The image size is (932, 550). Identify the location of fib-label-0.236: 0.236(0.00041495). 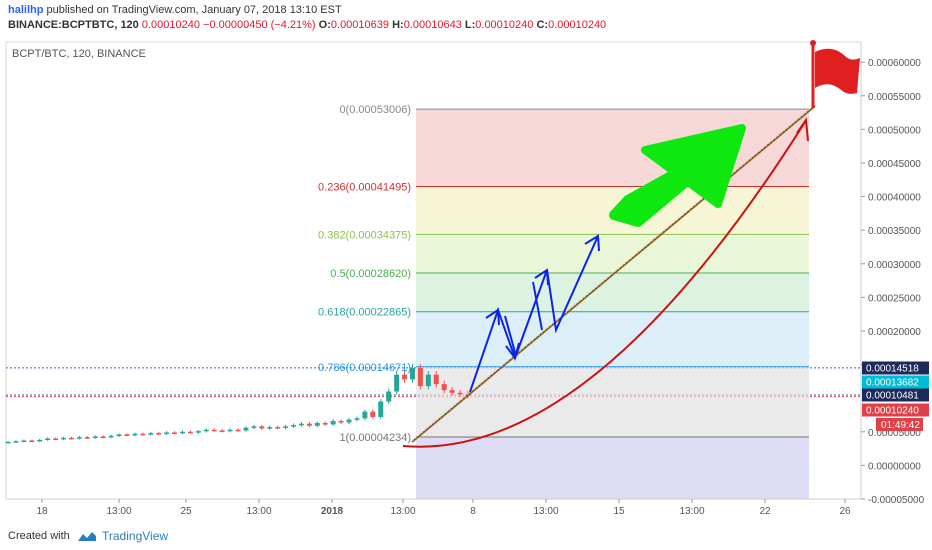
(364, 188).